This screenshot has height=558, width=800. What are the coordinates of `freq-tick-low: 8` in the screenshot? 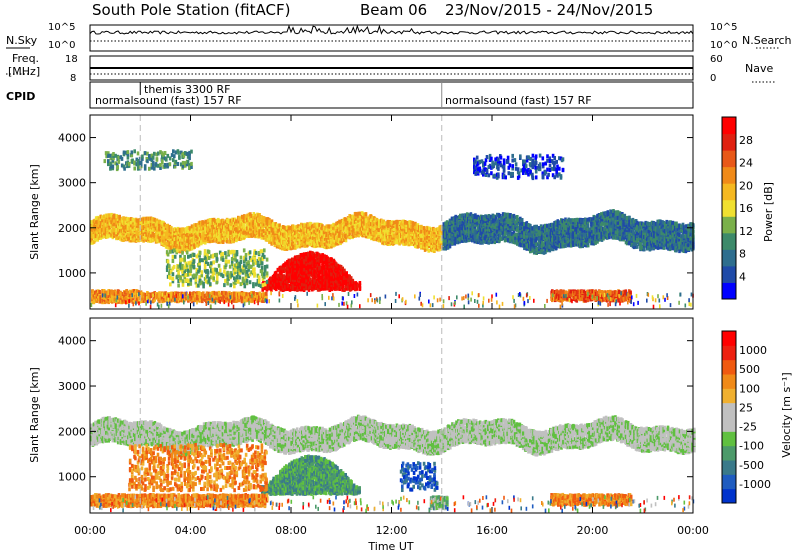 It's located at (73, 78).